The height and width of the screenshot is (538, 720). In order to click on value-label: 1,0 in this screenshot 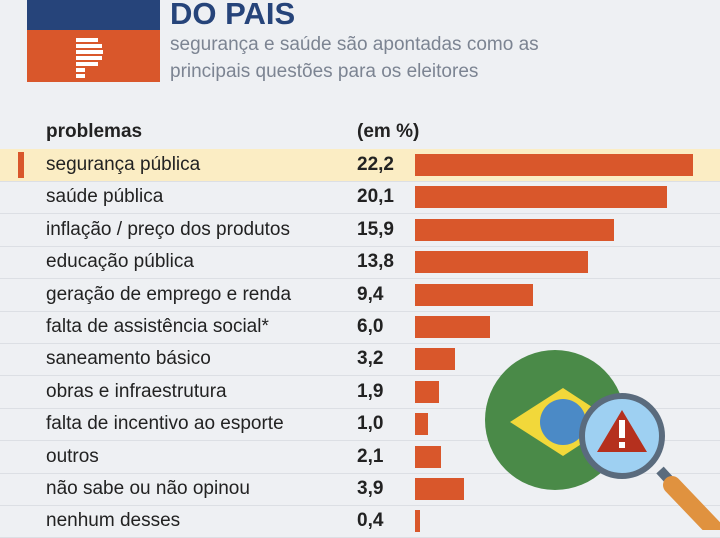, I will do `click(370, 424)`.